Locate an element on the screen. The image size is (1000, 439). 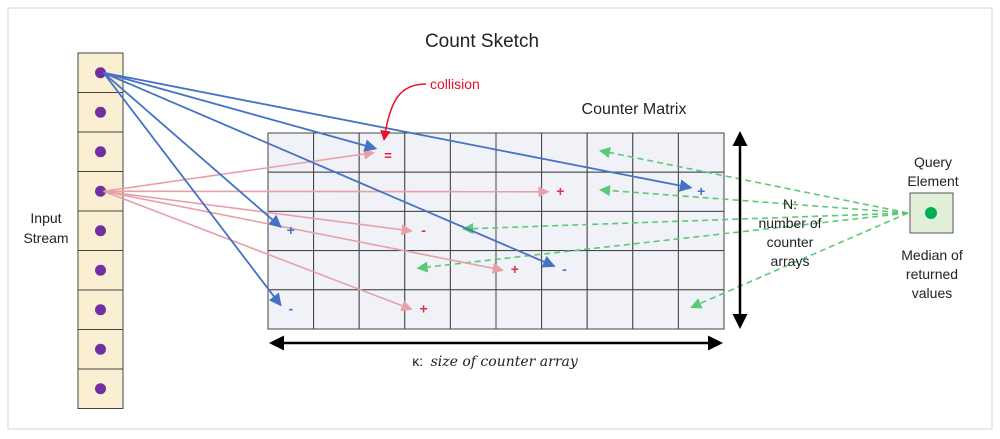
counter-arrays-label-line: counter is located at coordinates (790, 242).